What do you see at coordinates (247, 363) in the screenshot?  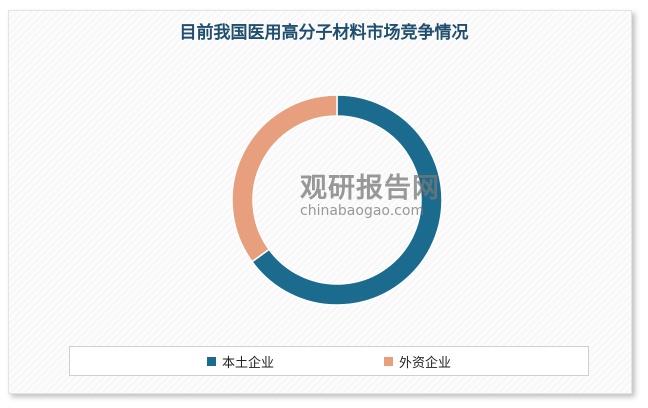 I see `legend-label: 本土企业` at bounding box center [247, 363].